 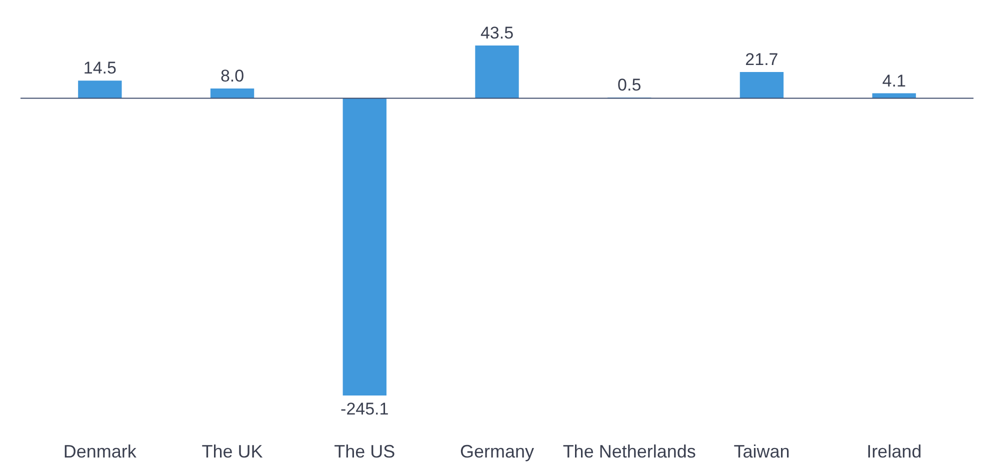 What do you see at coordinates (365, 452) in the screenshot?
I see `x-tick-label: The US` at bounding box center [365, 452].